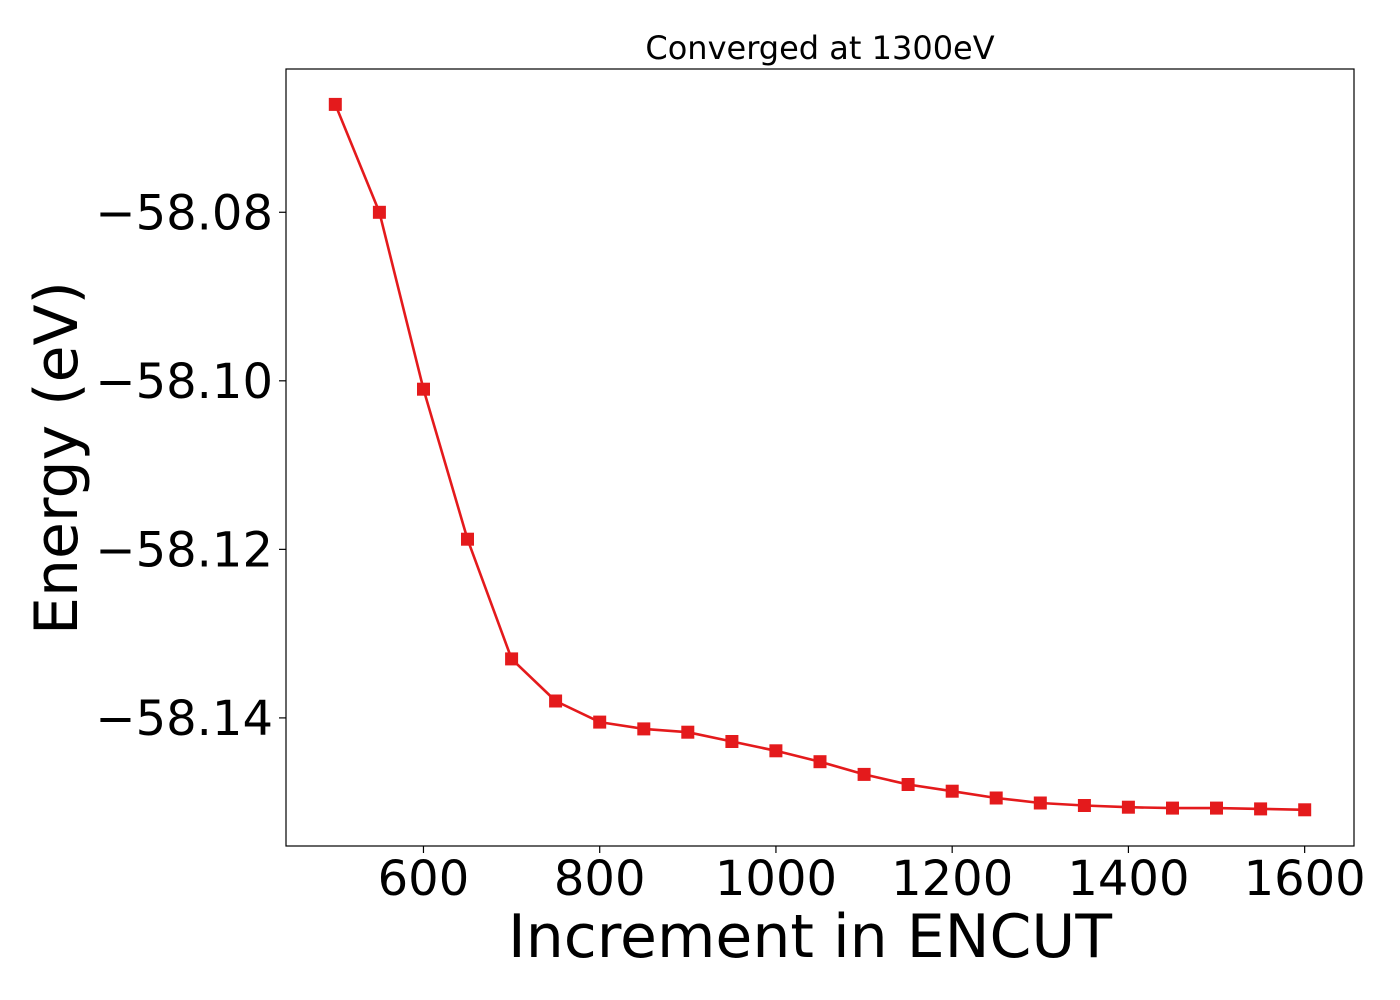 Image resolution: width=1400 pixels, height=1000 pixels. What do you see at coordinates (1128, 879) in the screenshot?
I see `x-tick-label: 1400` at bounding box center [1128, 879].